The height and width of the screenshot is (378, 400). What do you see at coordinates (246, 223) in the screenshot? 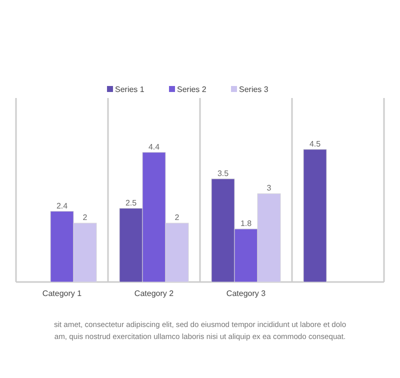
I see `data-label: 1.8` at bounding box center [246, 223].